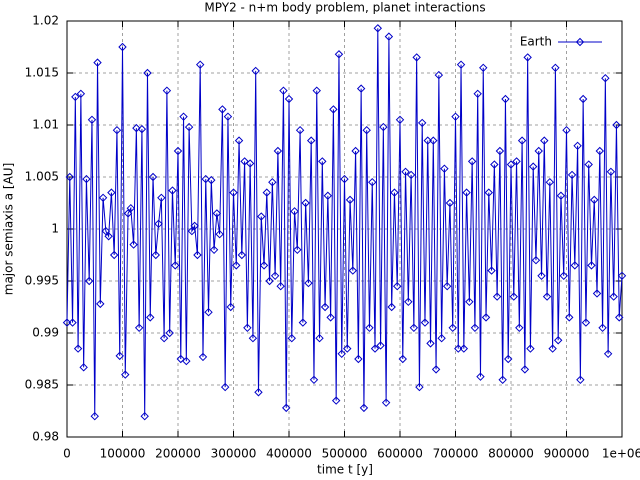  What do you see at coordinates (580, 42) in the screenshot?
I see `legend-marker` at bounding box center [580, 42].